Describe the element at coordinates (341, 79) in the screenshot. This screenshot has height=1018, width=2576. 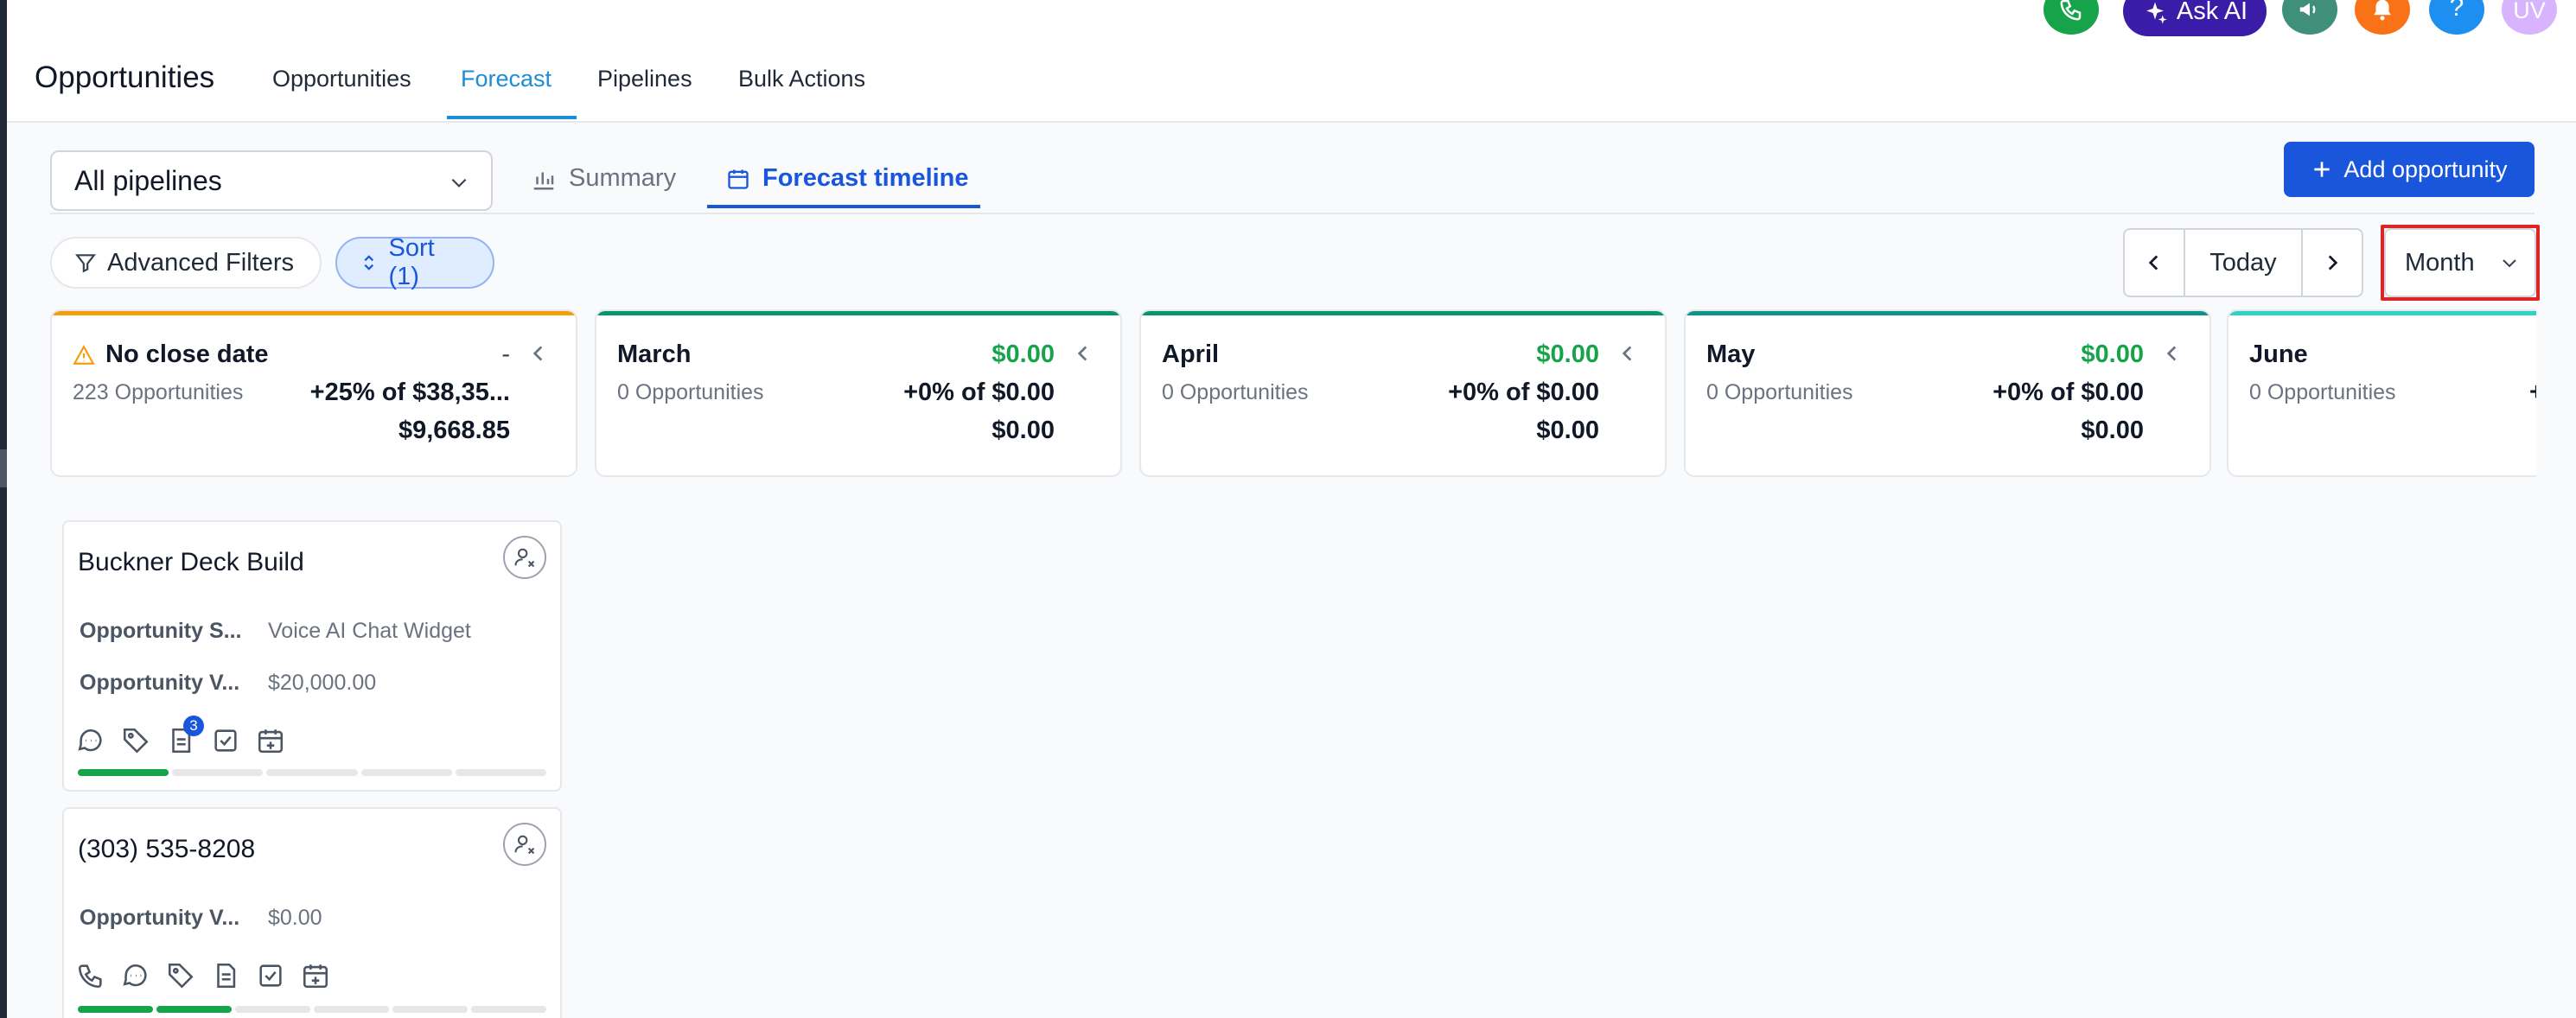
I see `tab-opportunities: Opportunities` at that location.